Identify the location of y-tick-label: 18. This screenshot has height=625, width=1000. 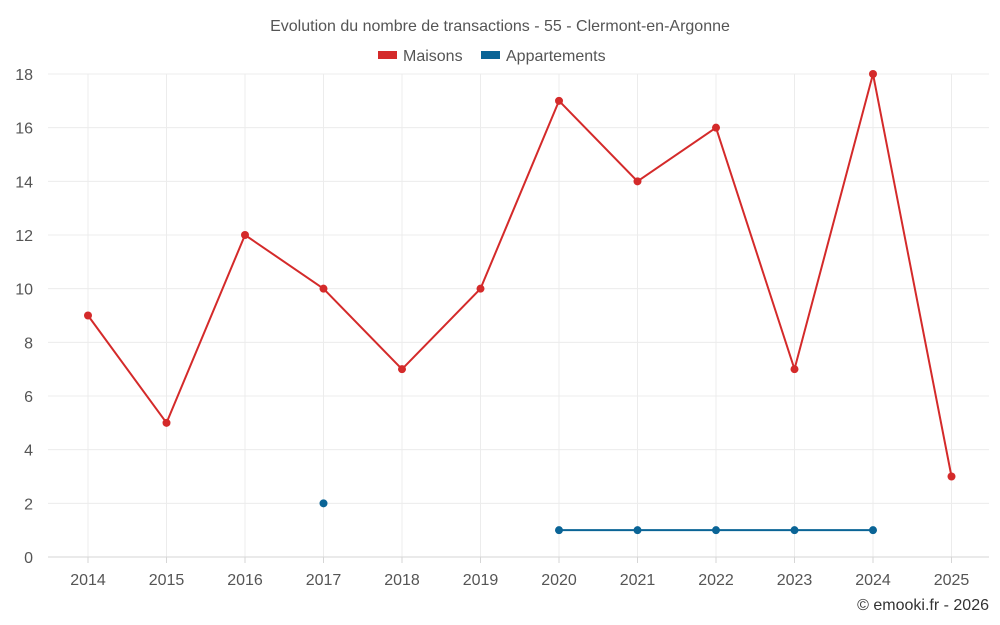
(24, 75).